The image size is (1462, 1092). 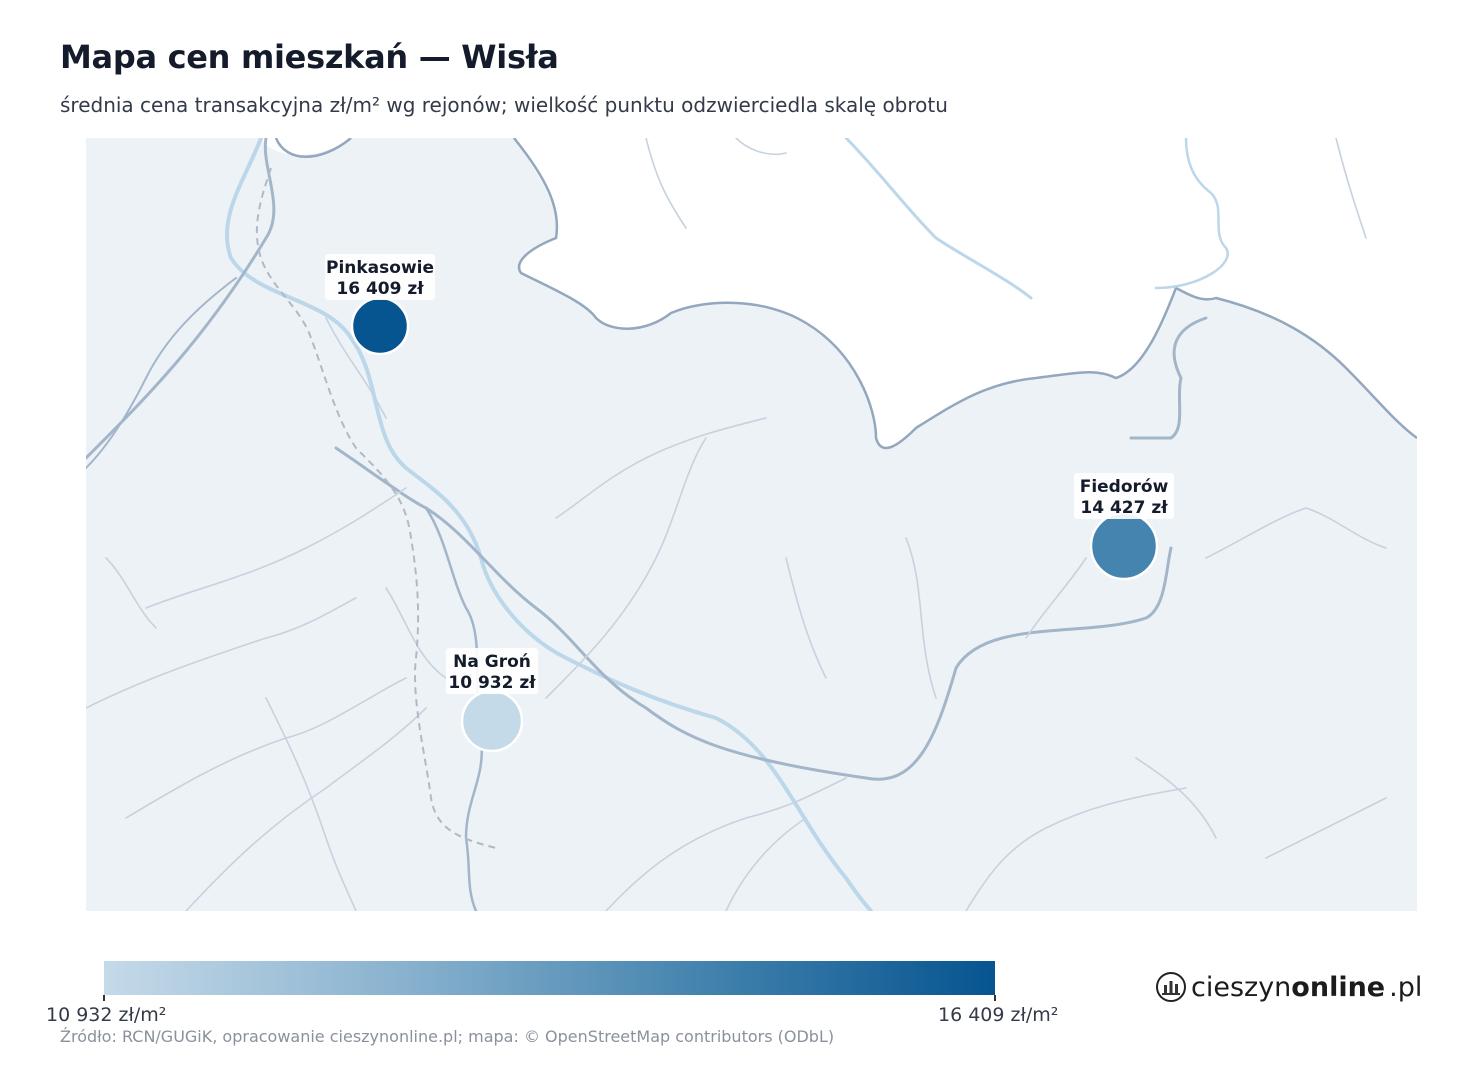 What do you see at coordinates (1338, 987) in the screenshot?
I see `brand-bold: online` at bounding box center [1338, 987].